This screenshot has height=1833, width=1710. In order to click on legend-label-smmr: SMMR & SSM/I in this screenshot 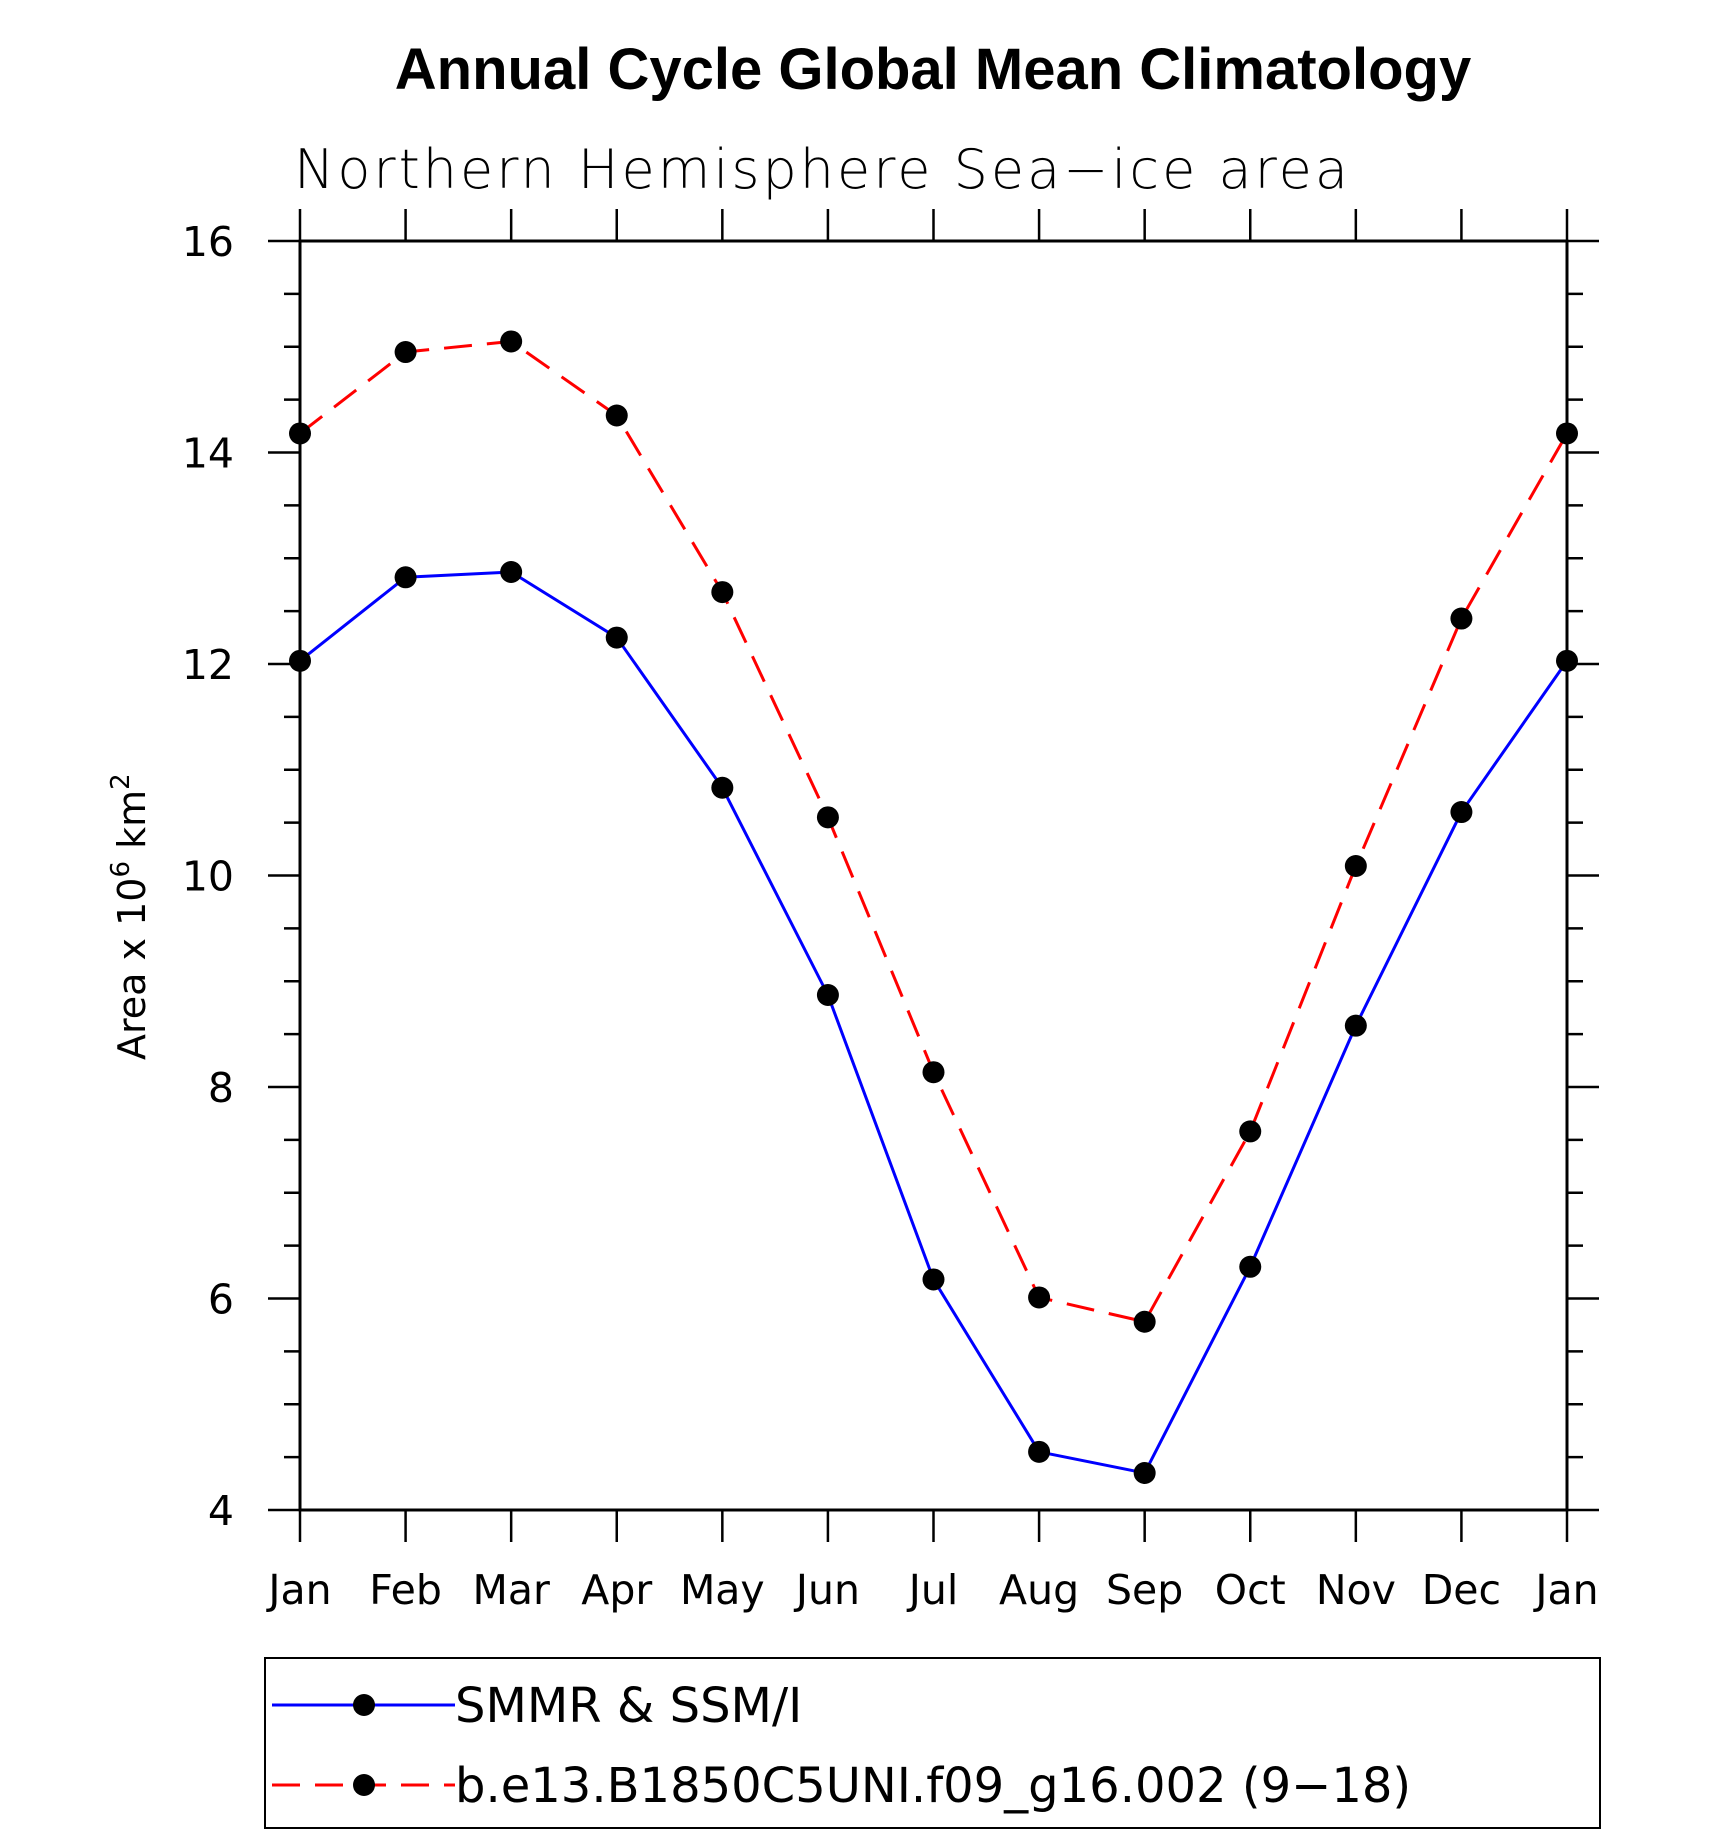, I will do `click(628, 1706)`.